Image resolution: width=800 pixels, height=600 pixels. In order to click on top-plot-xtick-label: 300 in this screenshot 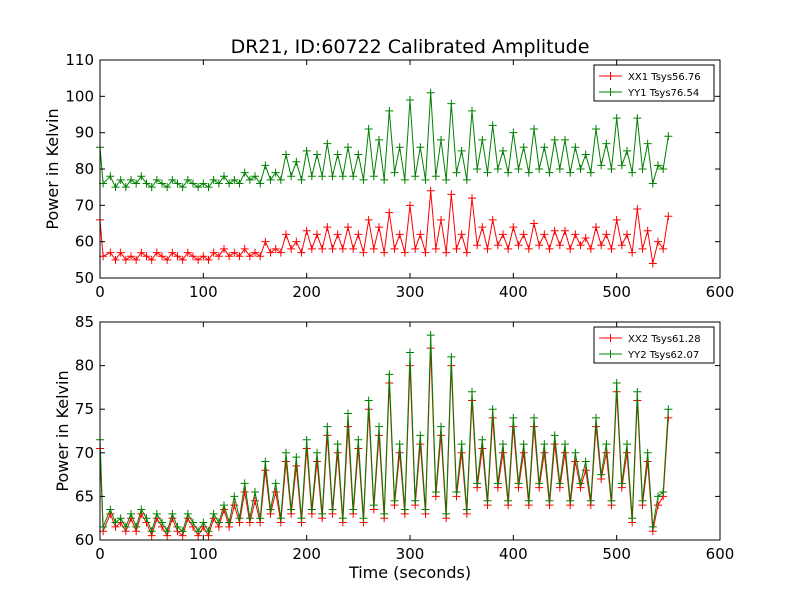, I will do `click(410, 292)`.